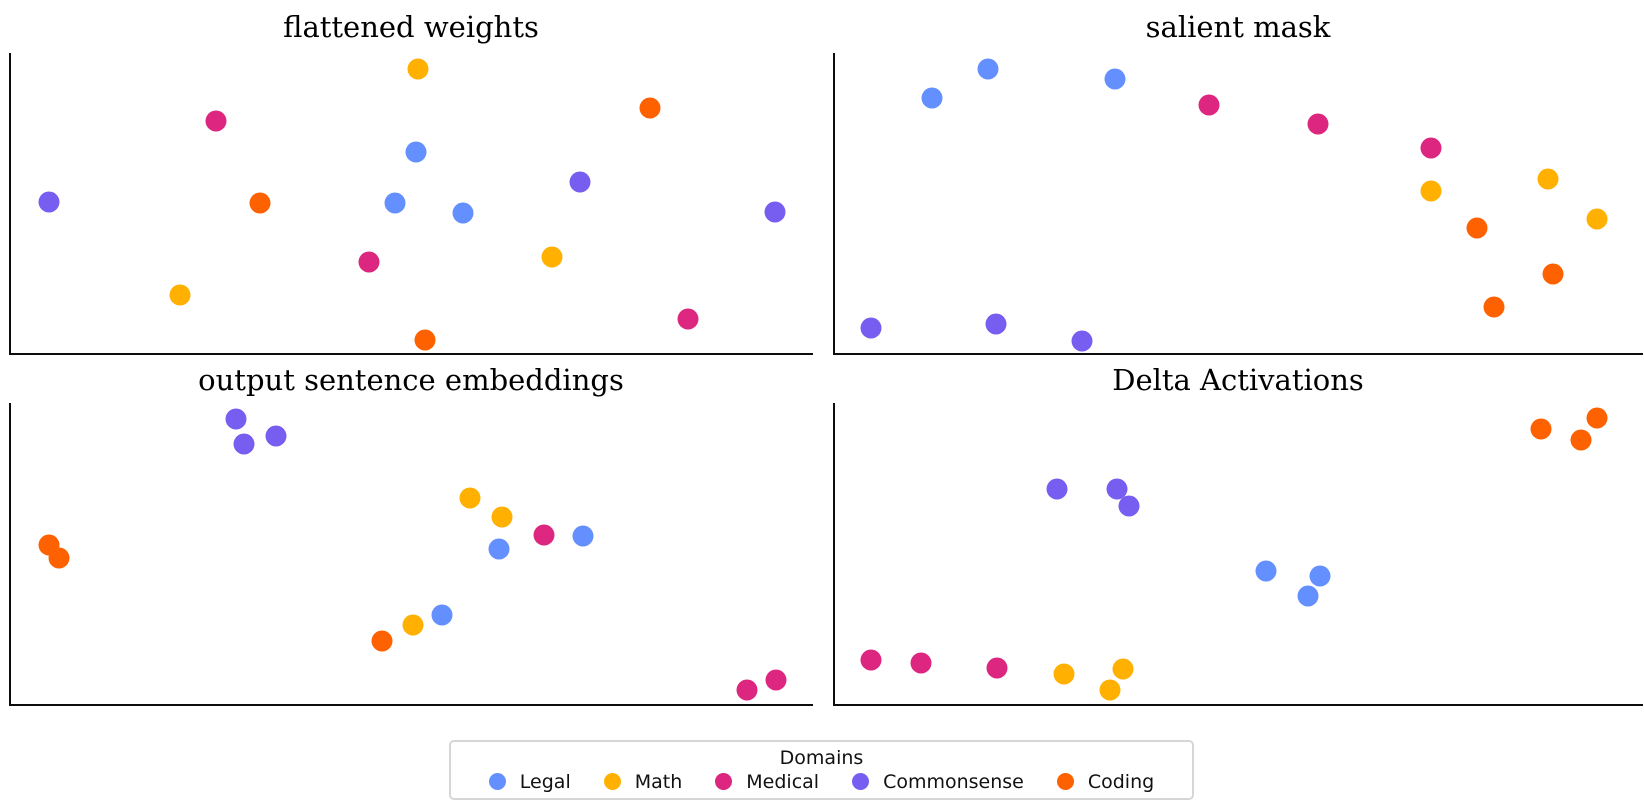 The image size is (1644, 808). I want to click on panel-title-salient-mask: salient mask, so click(1238, 27).